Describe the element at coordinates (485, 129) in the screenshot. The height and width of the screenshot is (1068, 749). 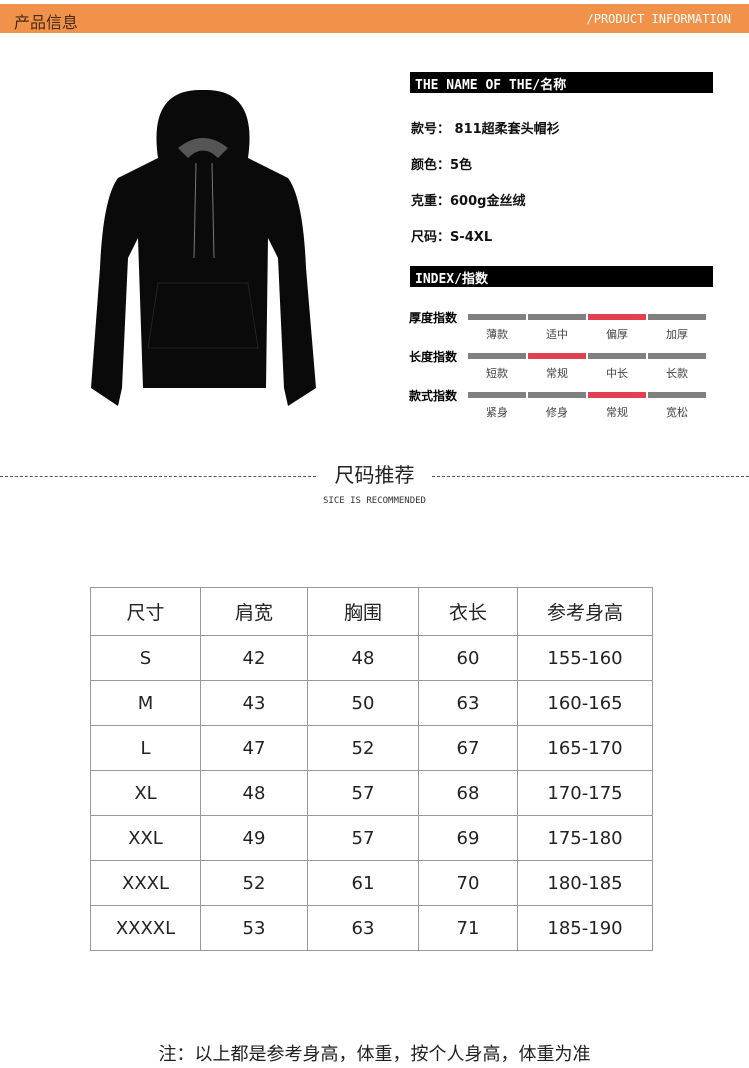
I see `info-style: 款号： 811超柔套头帽衫` at that location.